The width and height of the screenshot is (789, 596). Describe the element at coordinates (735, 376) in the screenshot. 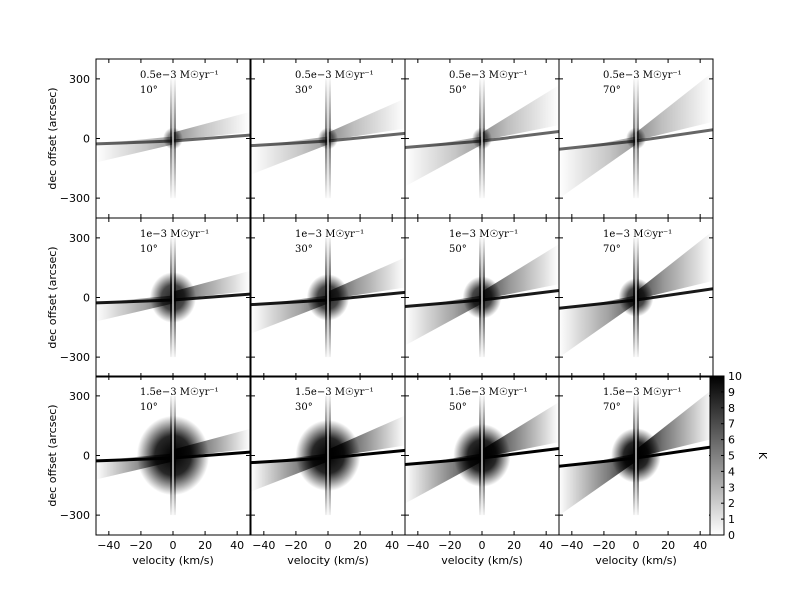

I see `colorbar-tick-label: 10` at that location.